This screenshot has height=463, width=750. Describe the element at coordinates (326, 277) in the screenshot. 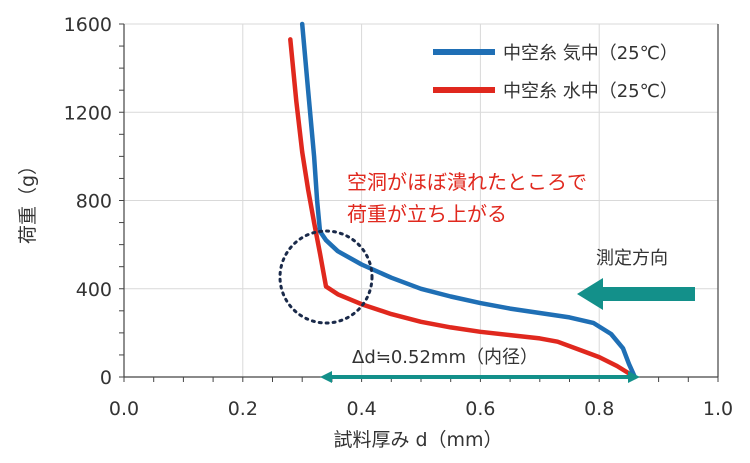

I see `collapse-circle` at that location.